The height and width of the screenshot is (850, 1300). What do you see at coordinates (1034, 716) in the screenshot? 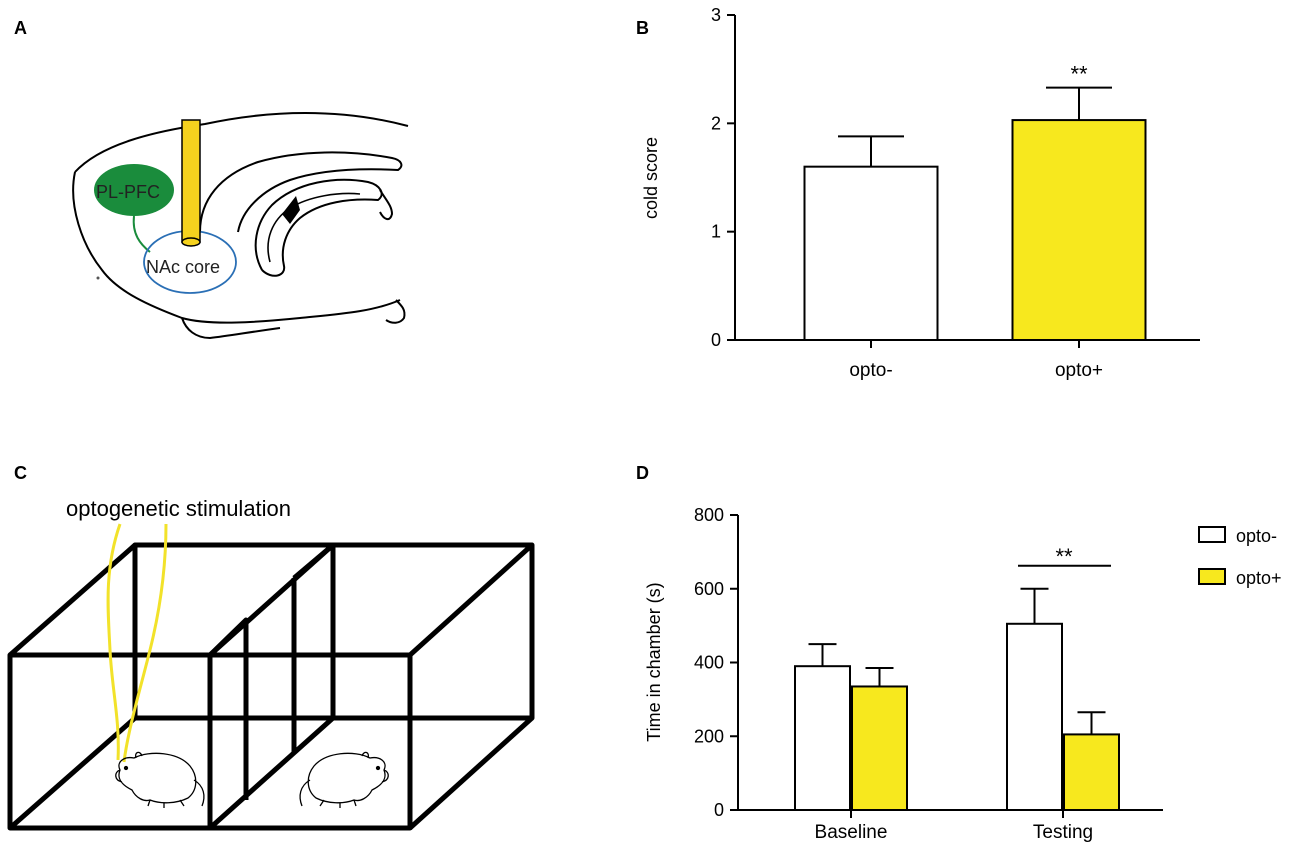
I see `bar-testing-opto-minus` at bounding box center [1034, 716].